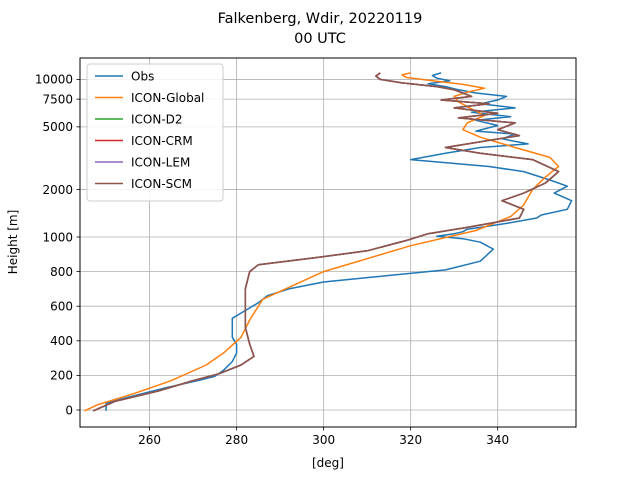 The width and height of the screenshot is (640, 480). What do you see at coordinates (142, 76) in the screenshot?
I see `legend-label: Obs` at bounding box center [142, 76].